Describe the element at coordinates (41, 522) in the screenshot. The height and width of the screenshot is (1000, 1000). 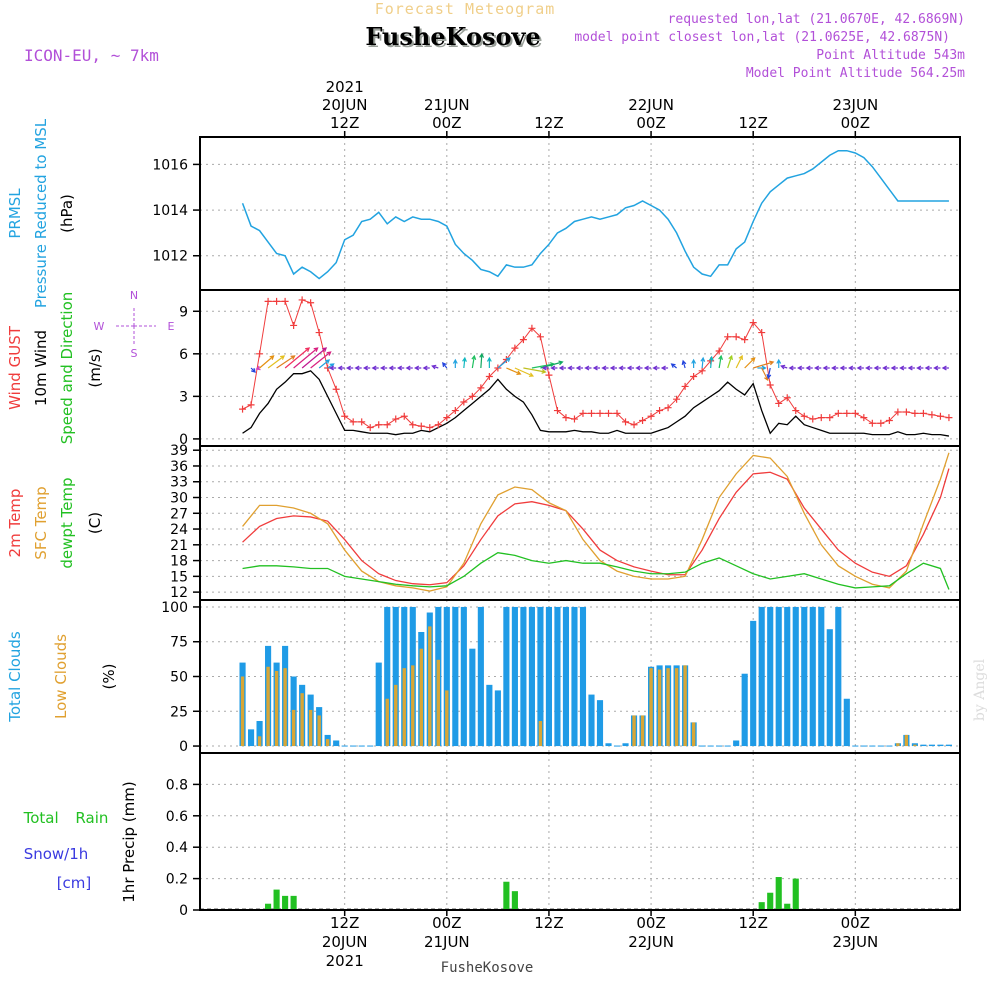
I see `ylabel: SFC Temp` at that location.